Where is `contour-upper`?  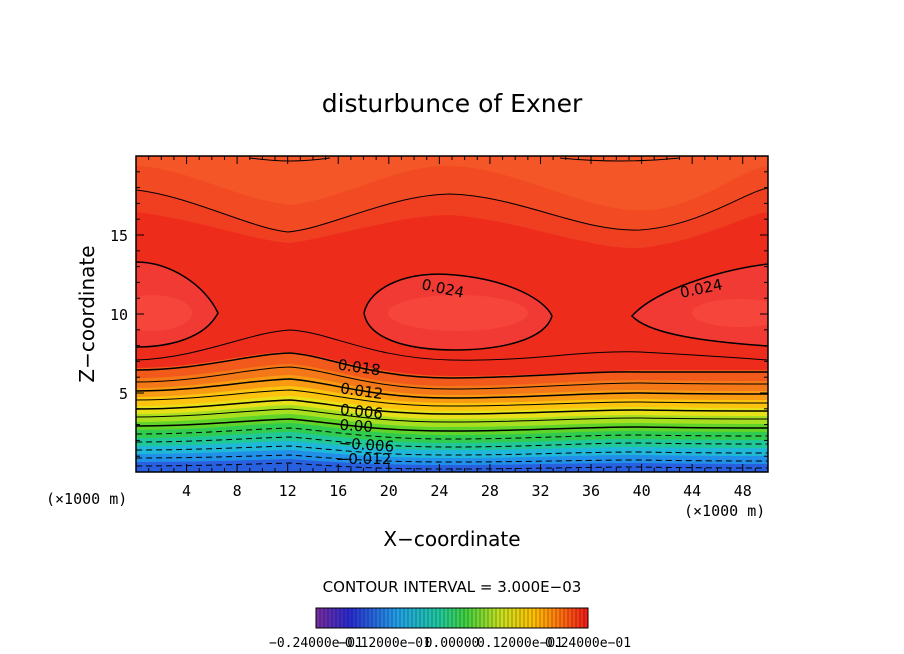 contour-upper is located at coordinates (452, 210).